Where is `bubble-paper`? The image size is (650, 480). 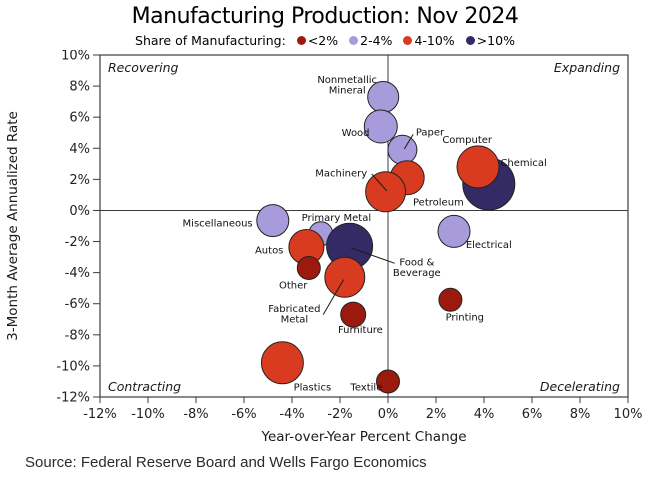 bubble-paper is located at coordinates (402, 149).